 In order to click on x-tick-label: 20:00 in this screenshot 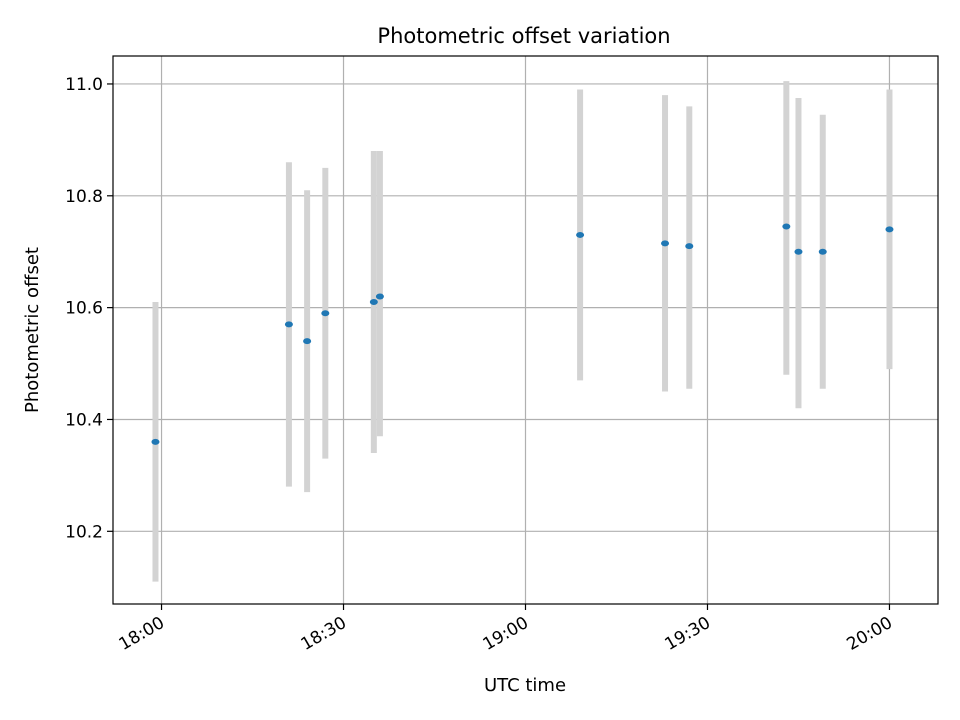, I will do `click(870, 634)`.